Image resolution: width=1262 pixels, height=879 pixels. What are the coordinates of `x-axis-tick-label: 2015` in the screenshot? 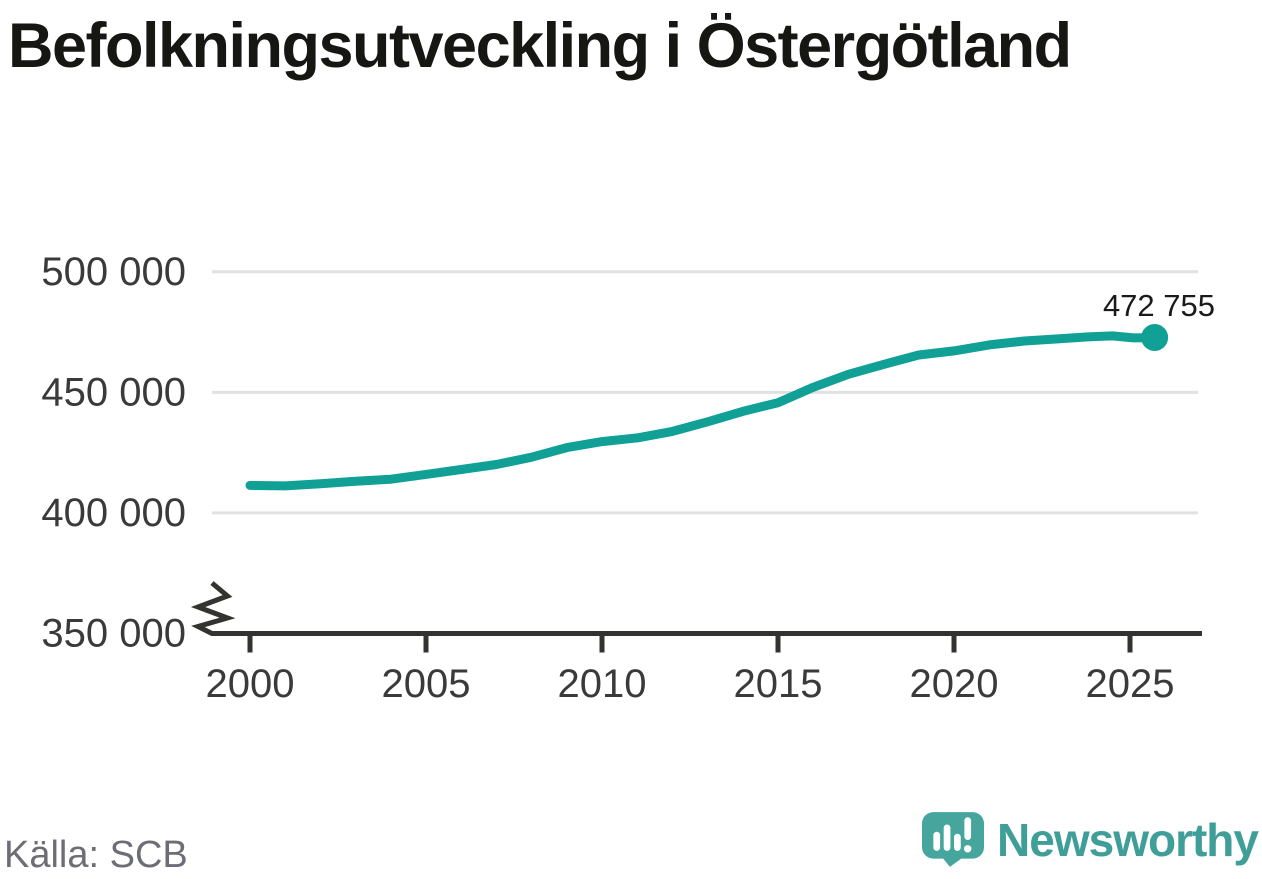 It's located at (778, 684).